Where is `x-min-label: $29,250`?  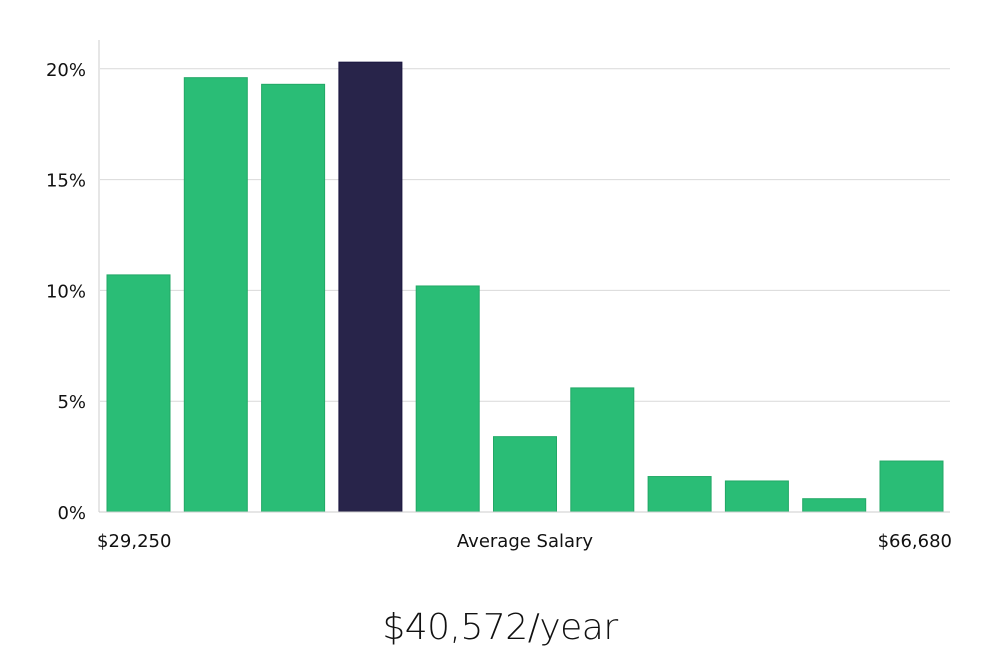 x-min-label: $29,250 is located at coordinates (134, 541).